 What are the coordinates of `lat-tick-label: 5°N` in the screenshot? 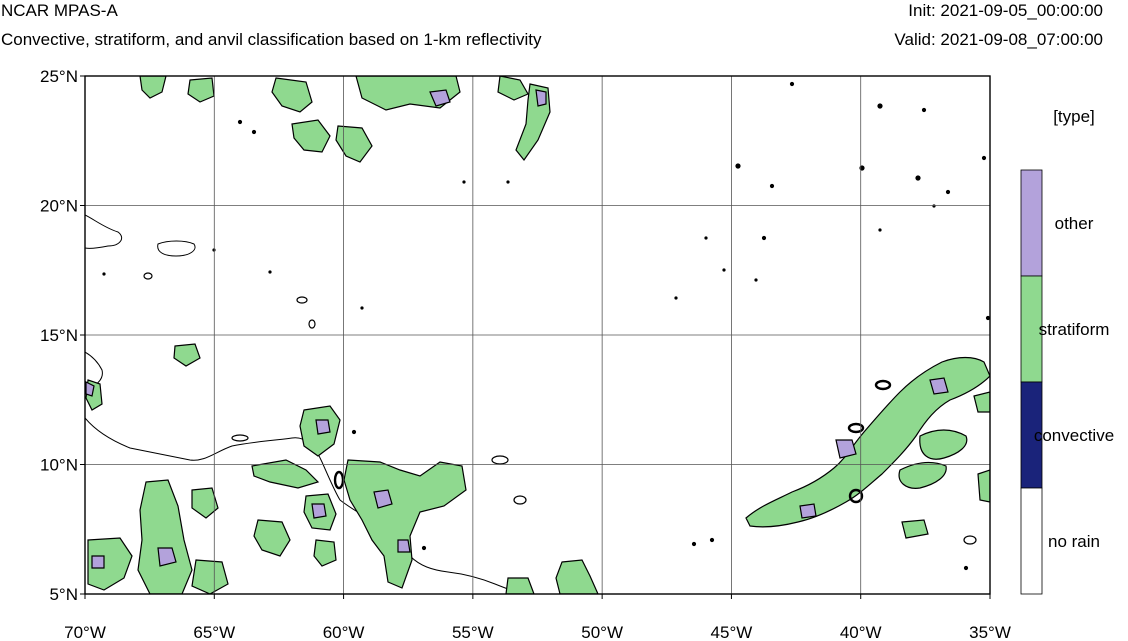 It's located at (63, 594).